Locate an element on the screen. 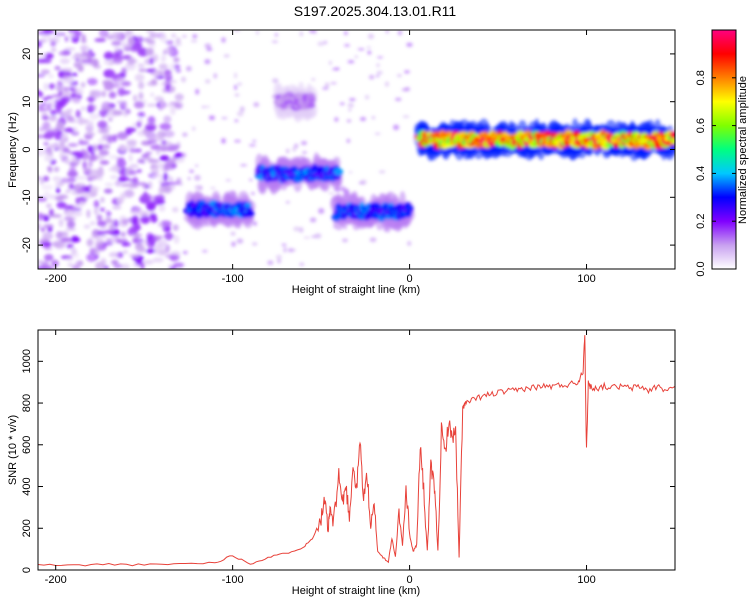 This screenshot has height=600, width=750. spectrogram-y-axis-label: Frequency (Hz) is located at coordinates (13, 150).